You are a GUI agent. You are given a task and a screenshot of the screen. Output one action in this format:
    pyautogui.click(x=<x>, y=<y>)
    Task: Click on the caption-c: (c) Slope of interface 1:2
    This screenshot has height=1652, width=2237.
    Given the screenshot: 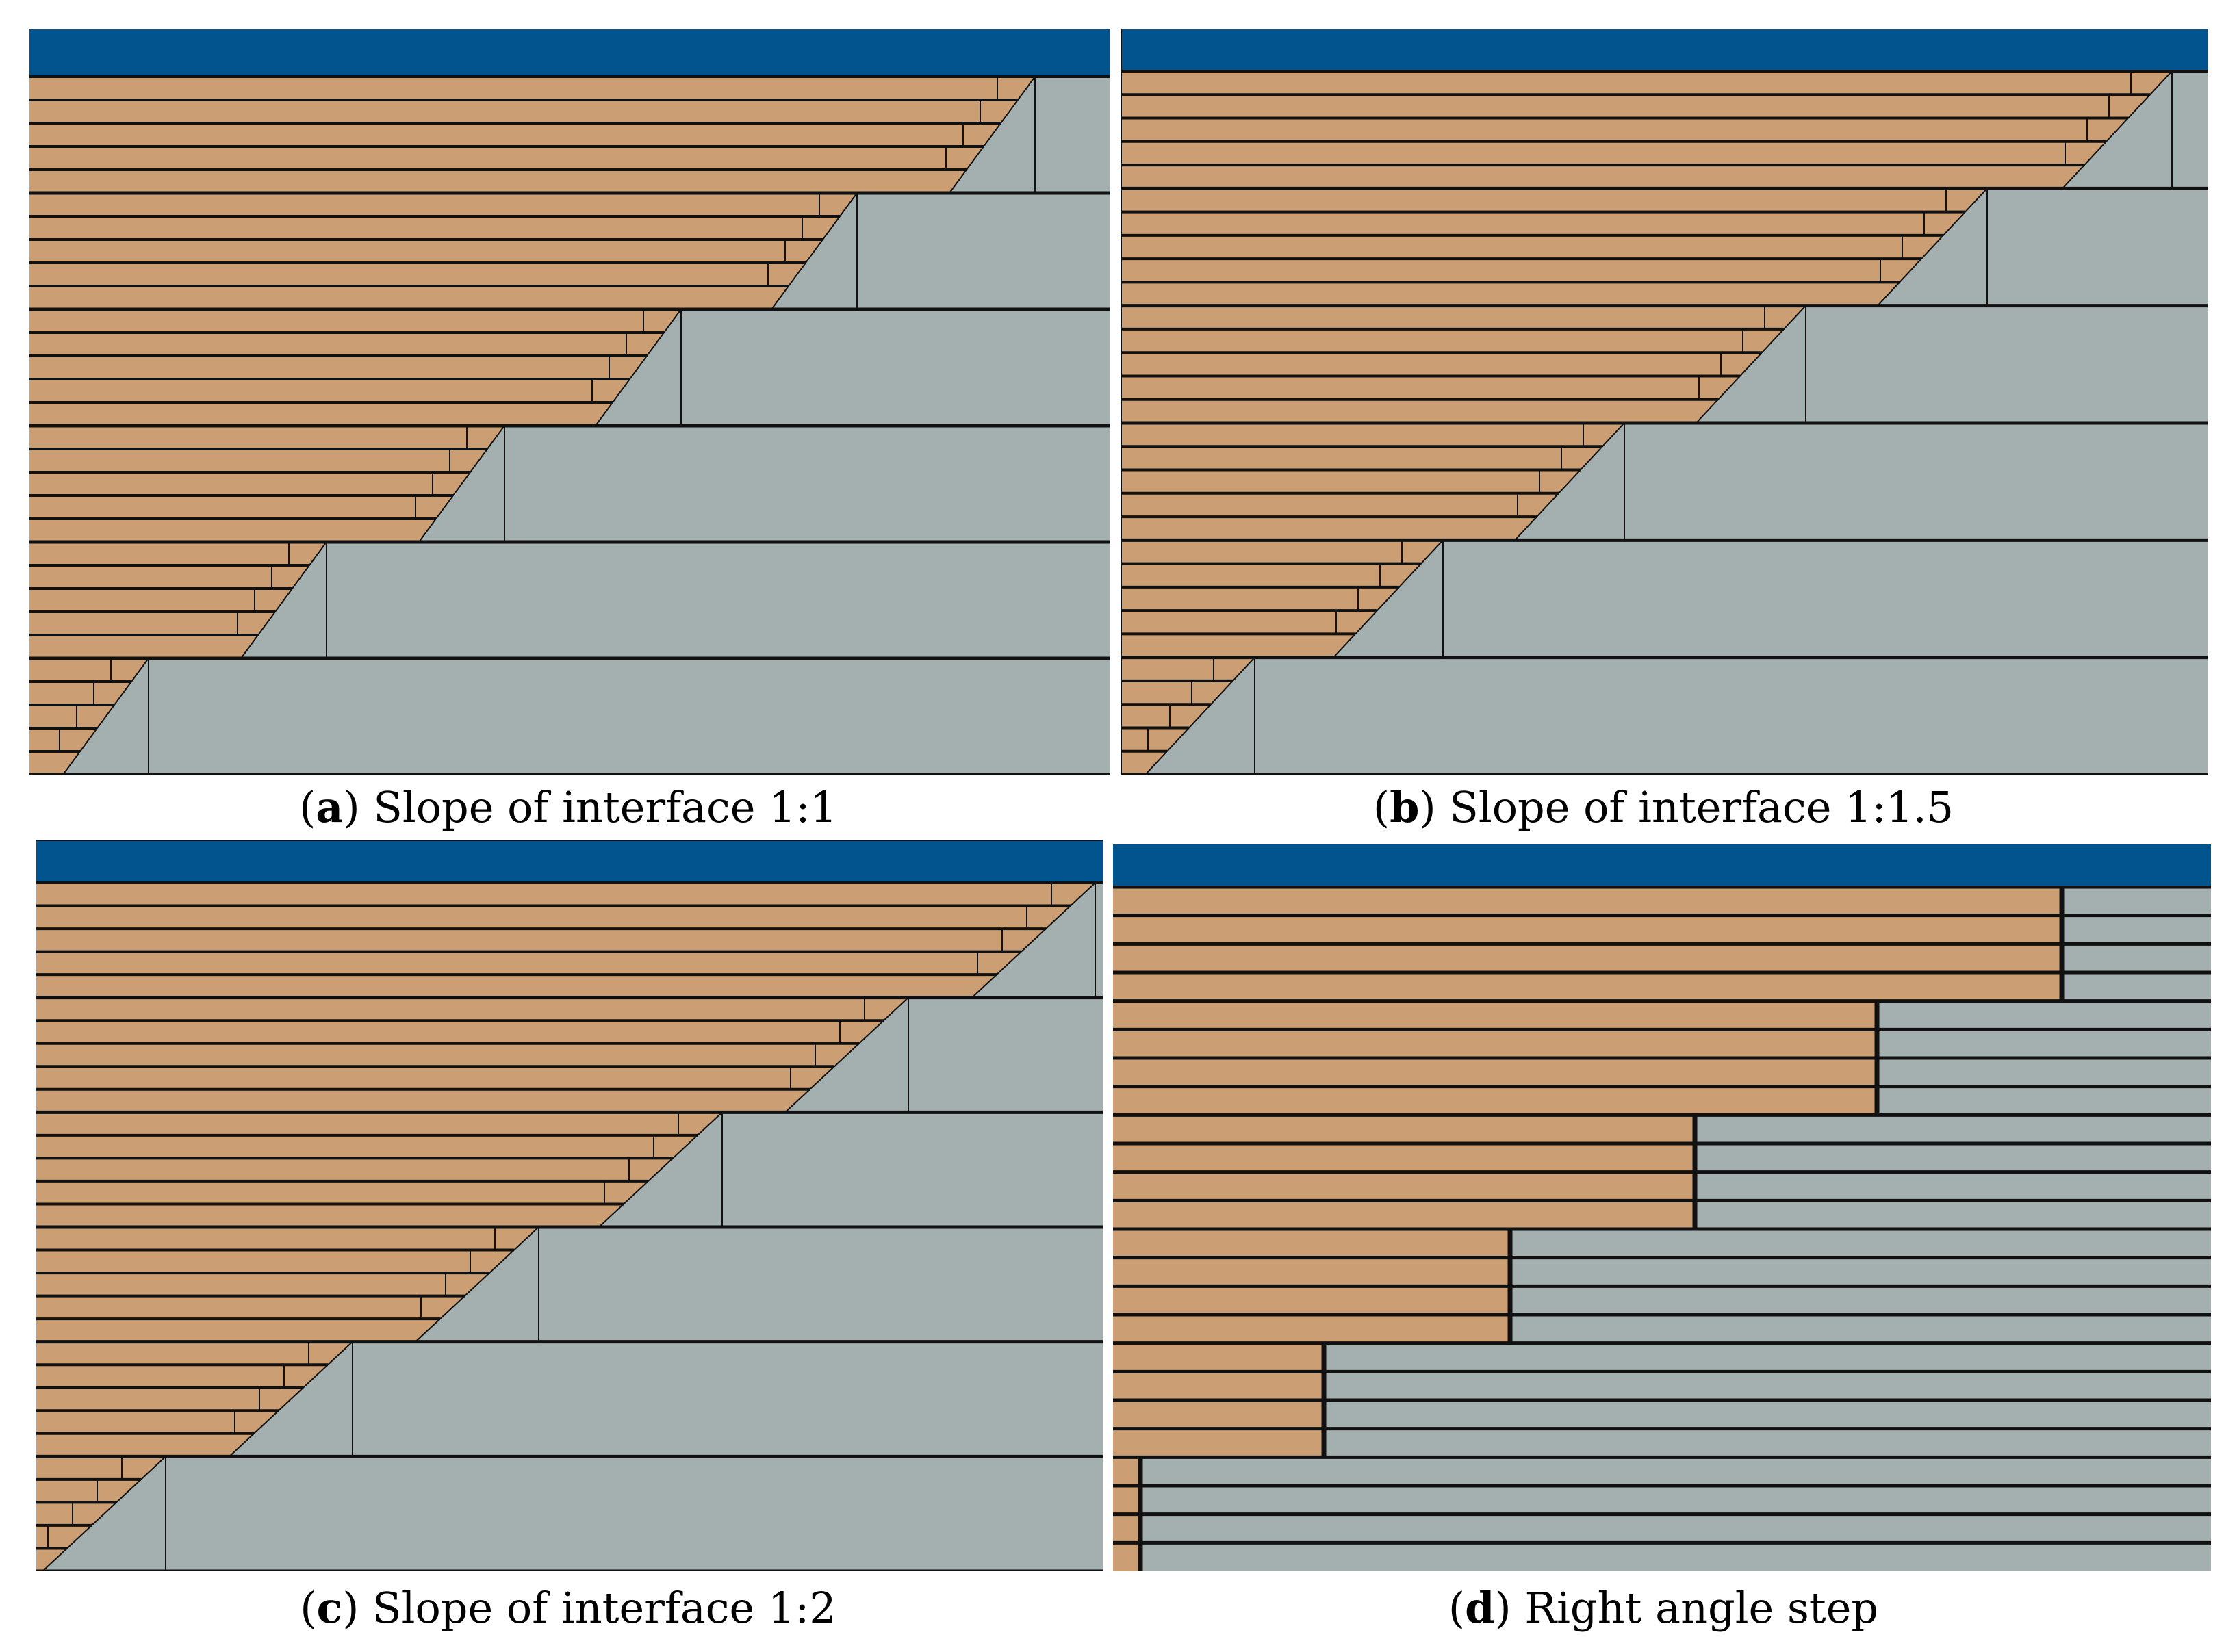 What is the action you would take?
    pyautogui.click(x=568, y=1608)
    